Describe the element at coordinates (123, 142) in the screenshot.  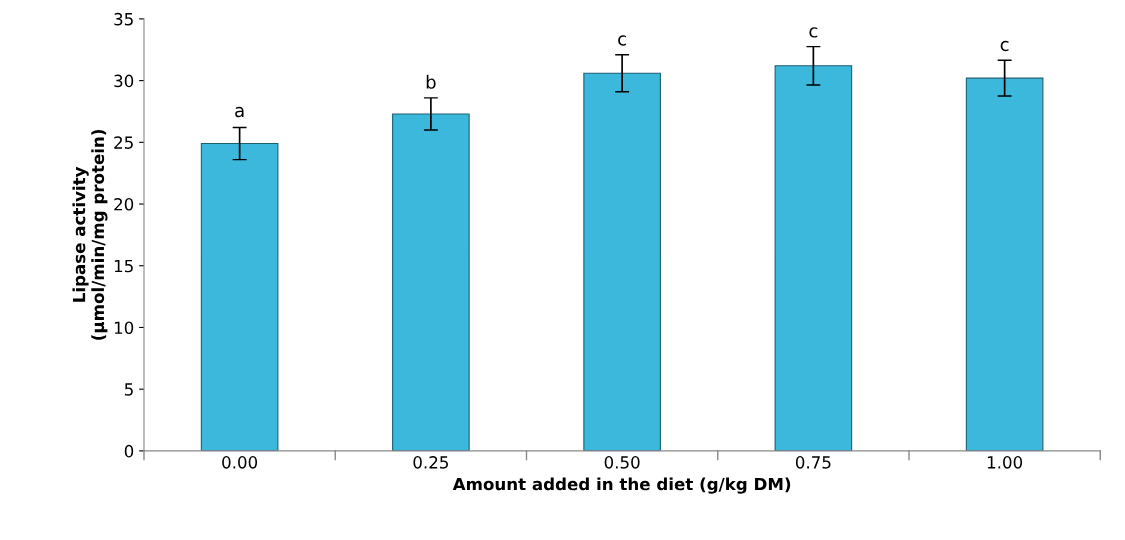
I see `y-tick-label: 25` at that location.